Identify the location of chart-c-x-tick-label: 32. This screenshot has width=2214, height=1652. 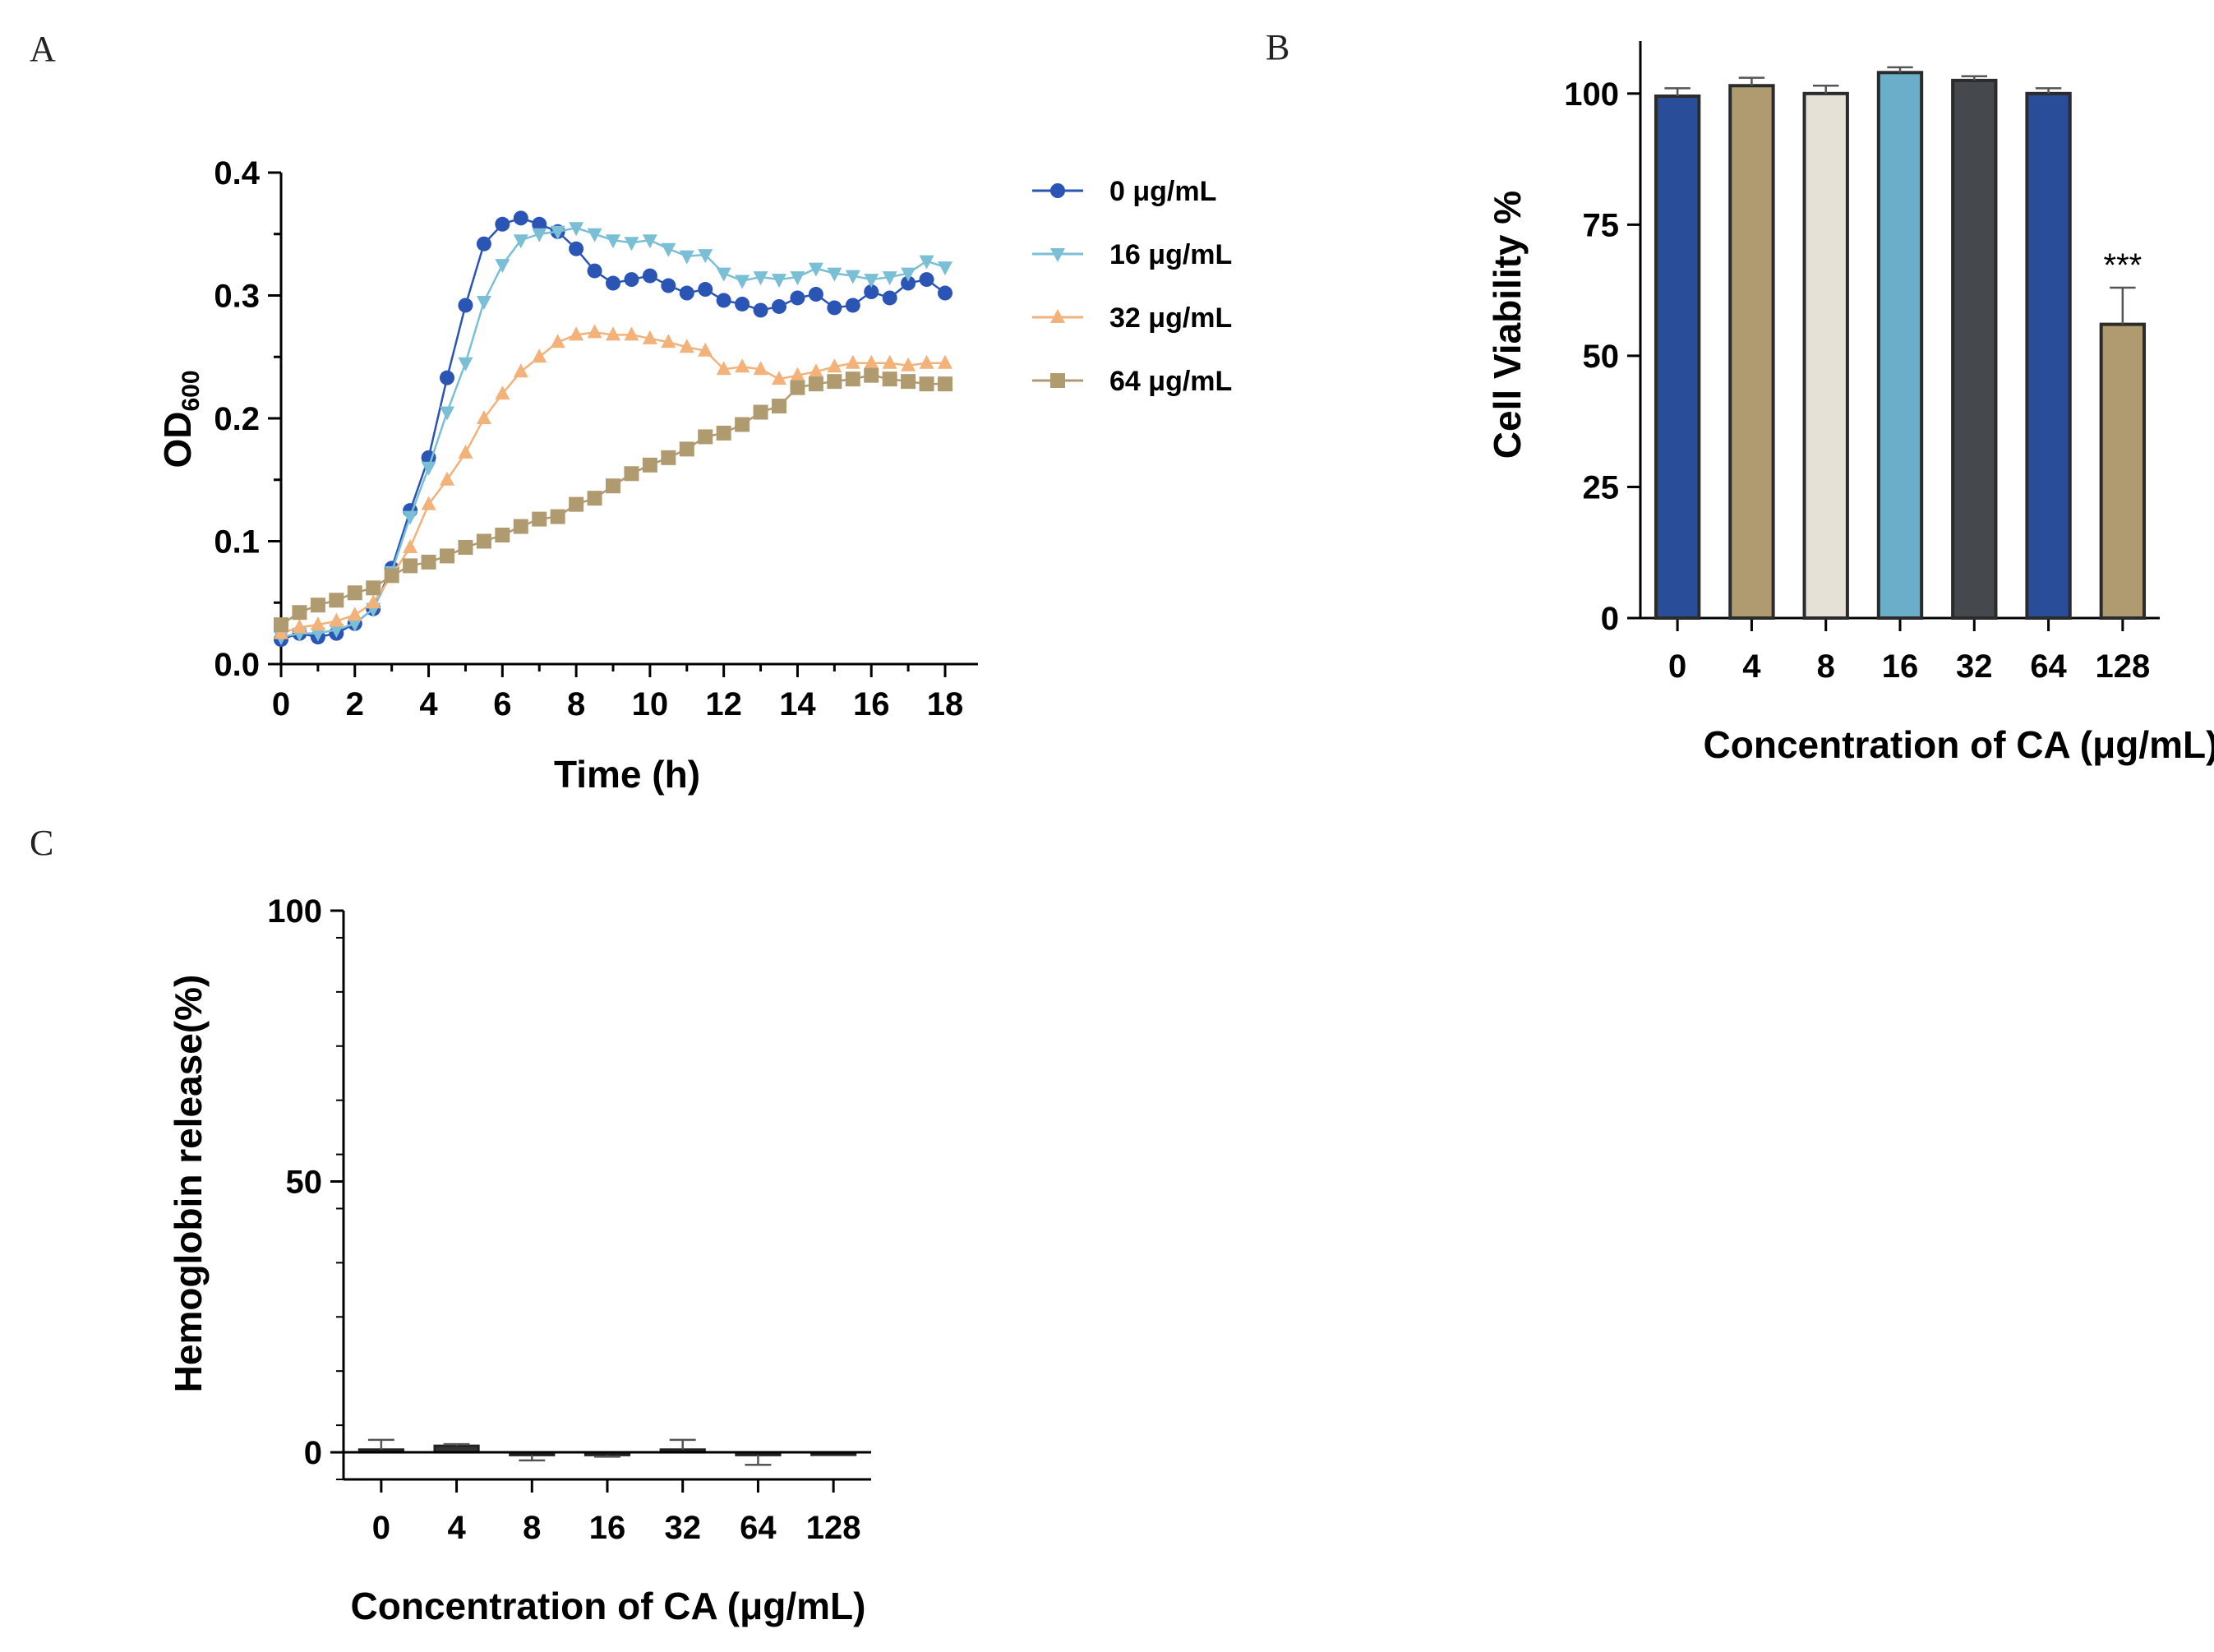
(682, 1528).